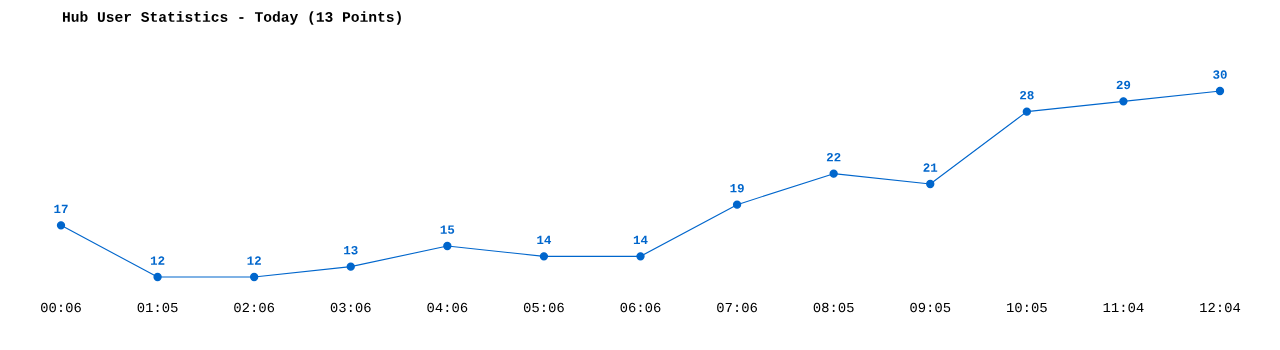 This screenshot has height=350, width=1280. What do you see at coordinates (351, 250) in the screenshot?
I see `data-label: 13` at bounding box center [351, 250].